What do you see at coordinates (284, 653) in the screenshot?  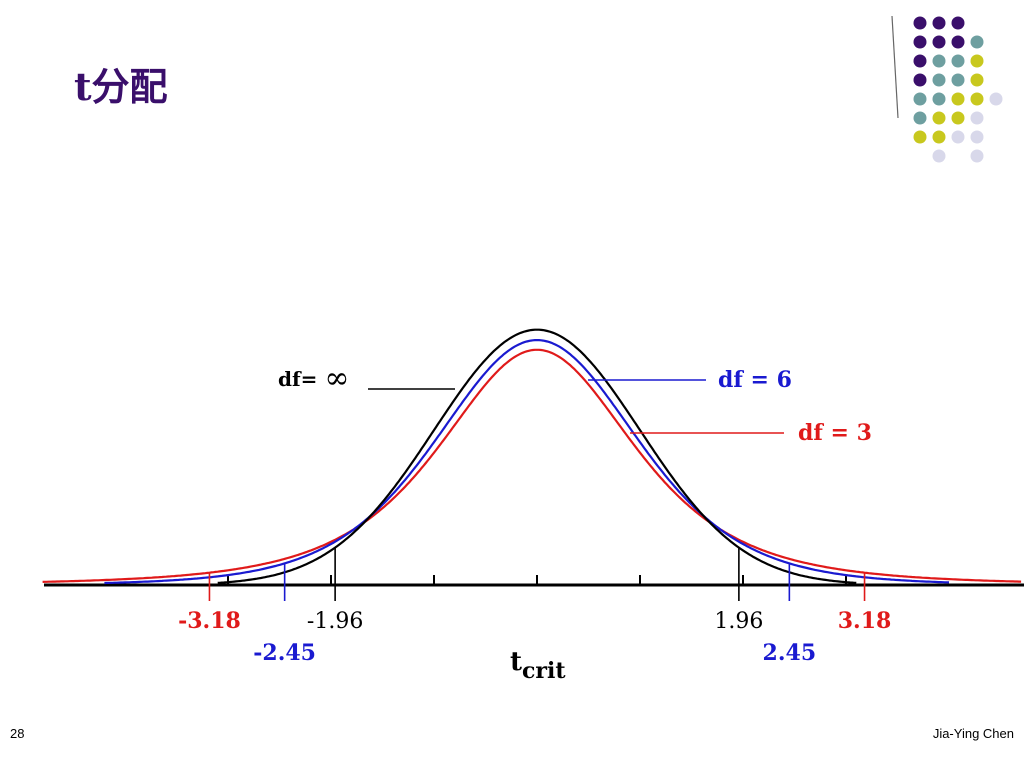 I see `critical-value-label: -2.45` at bounding box center [284, 653].